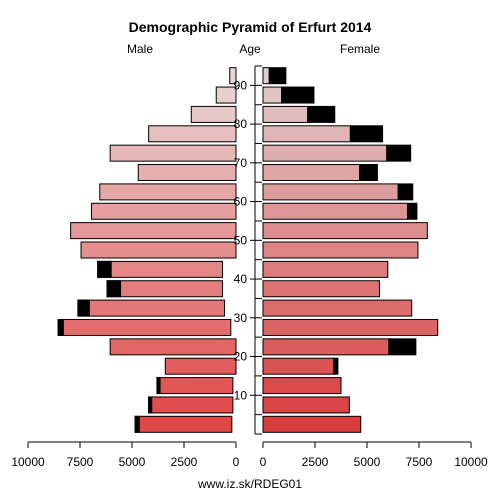 This screenshot has height=500, width=500. Describe the element at coordinates (241, 163) in the screenshot. I see `age-tick-label: 70` at that location.